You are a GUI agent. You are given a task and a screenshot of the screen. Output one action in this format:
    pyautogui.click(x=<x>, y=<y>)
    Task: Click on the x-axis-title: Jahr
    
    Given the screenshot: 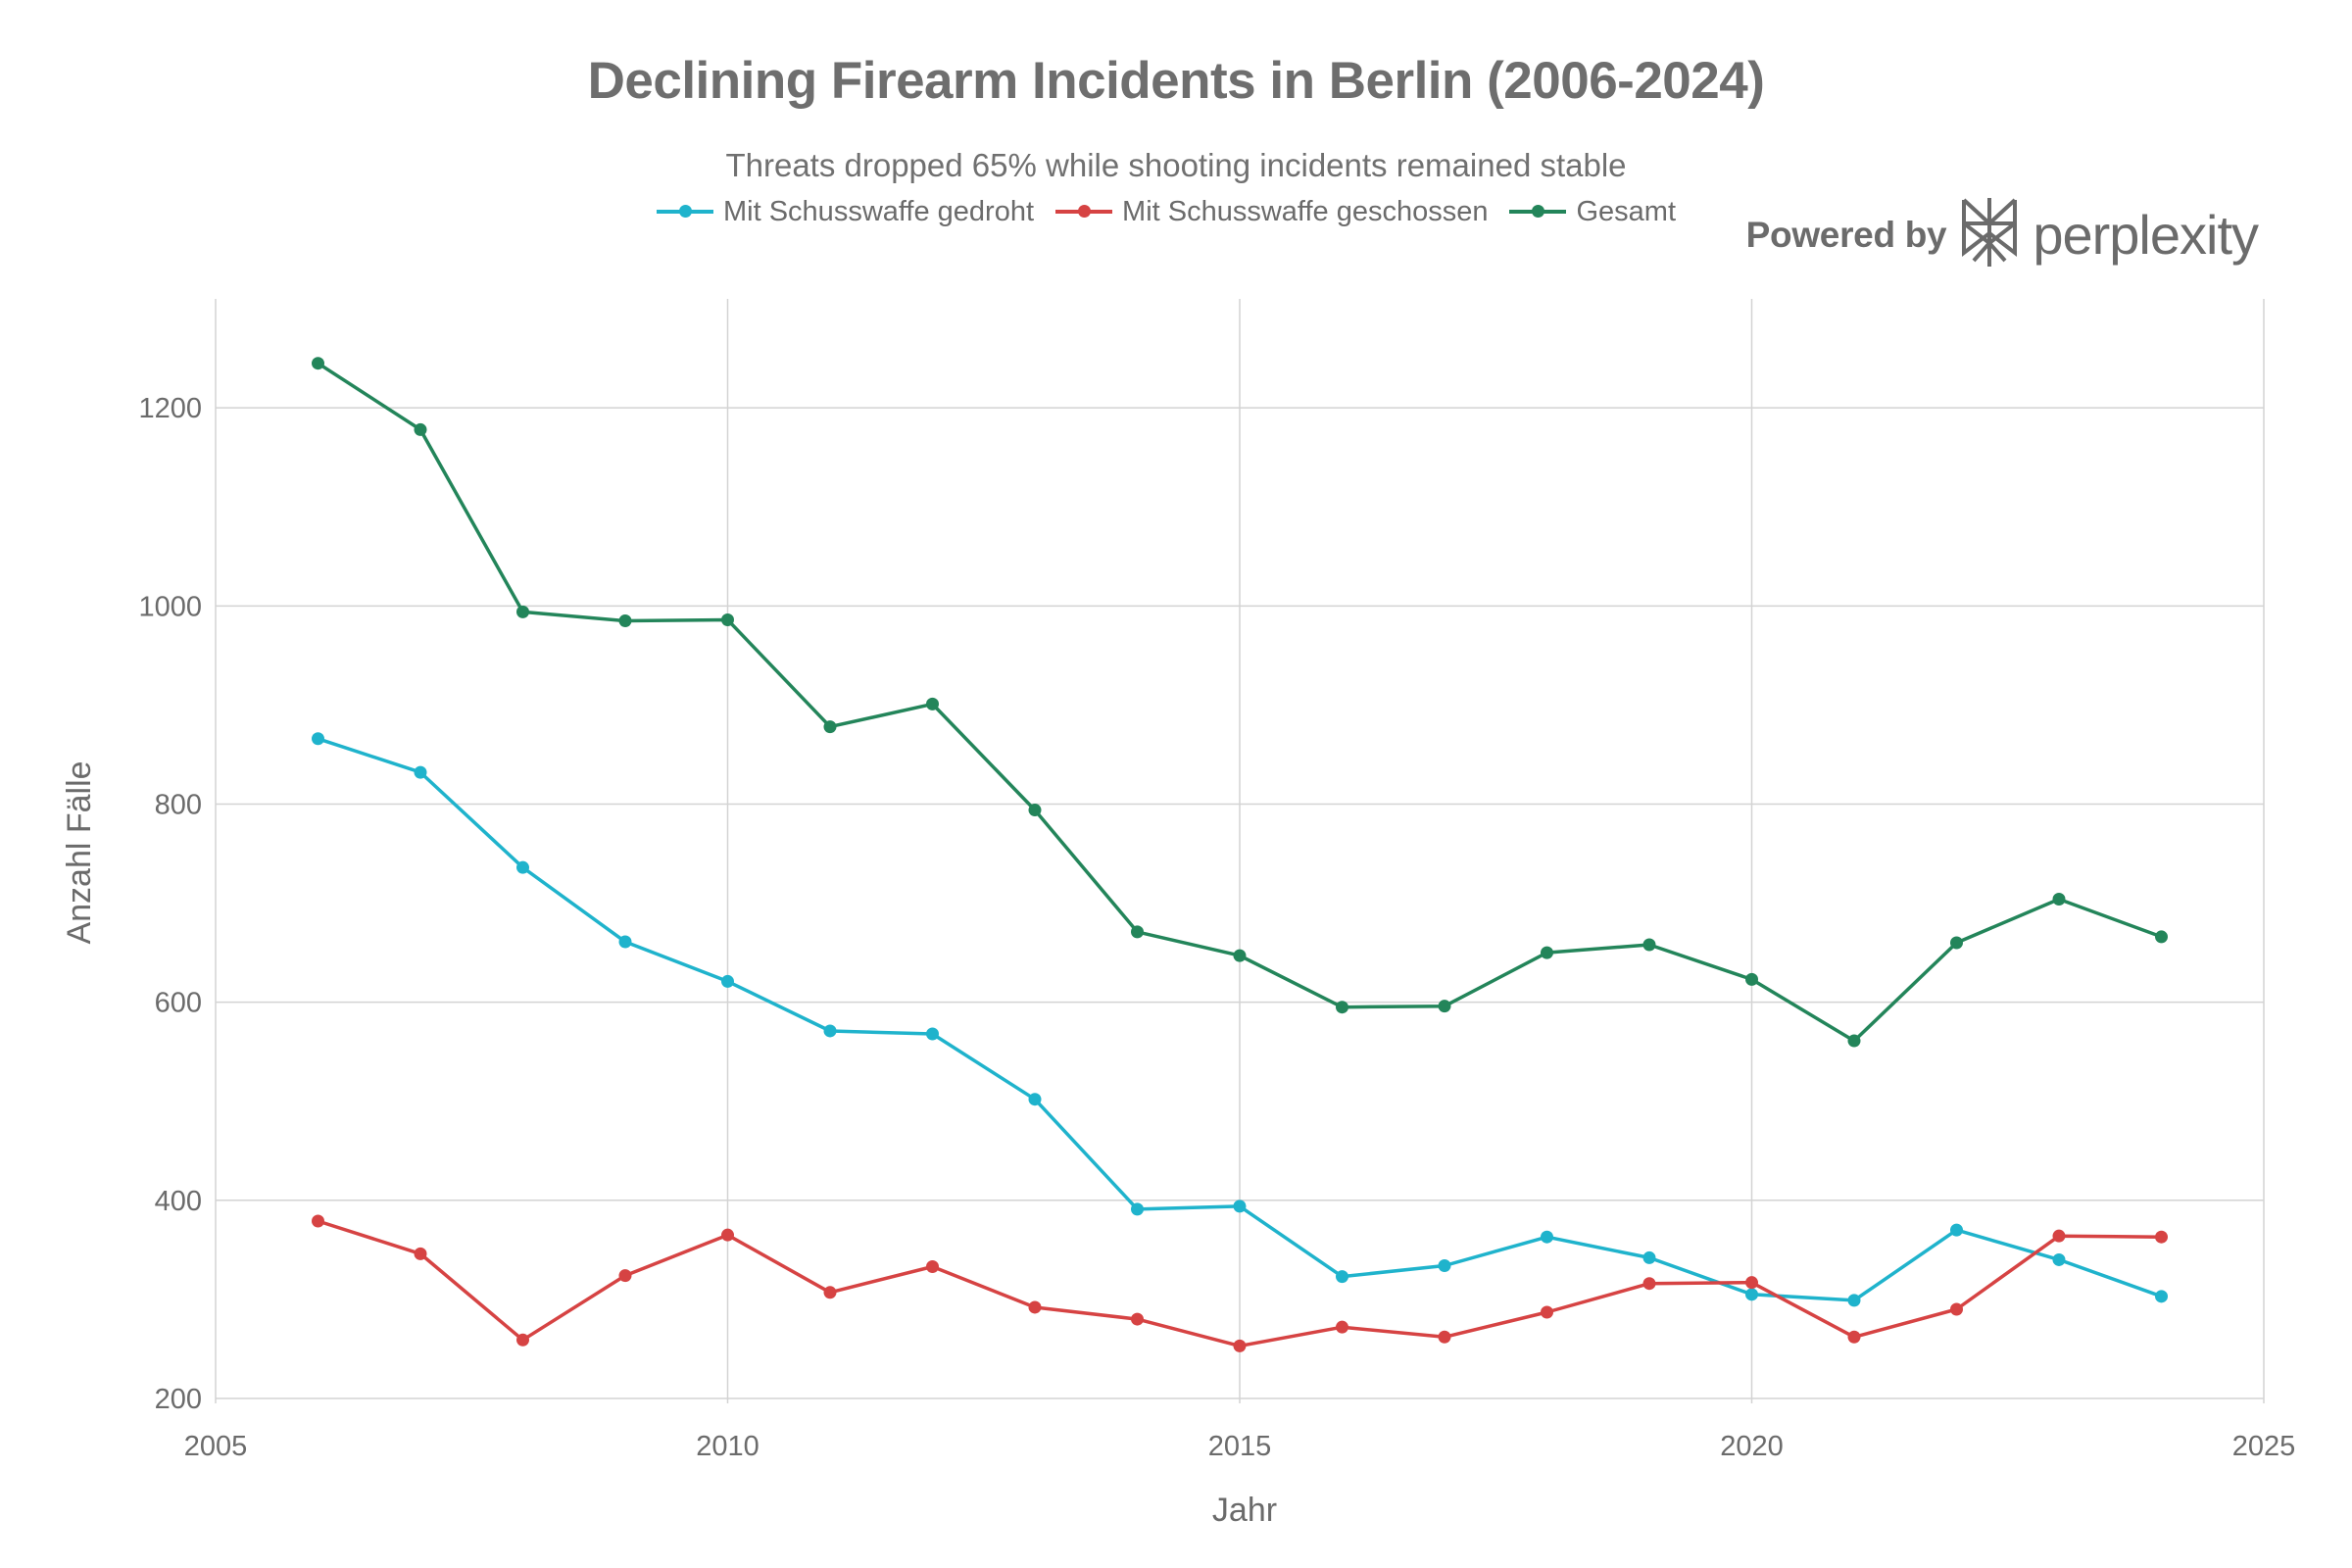 What is the action you would take?
    pyautogui.click(x=1244, y=1510)
    